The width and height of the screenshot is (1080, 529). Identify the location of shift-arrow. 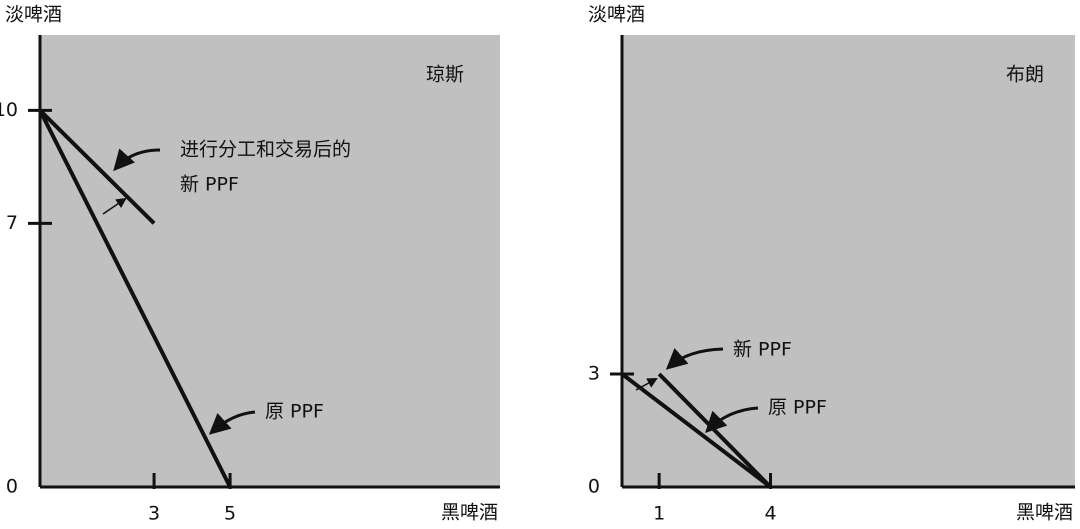
(114, 206).